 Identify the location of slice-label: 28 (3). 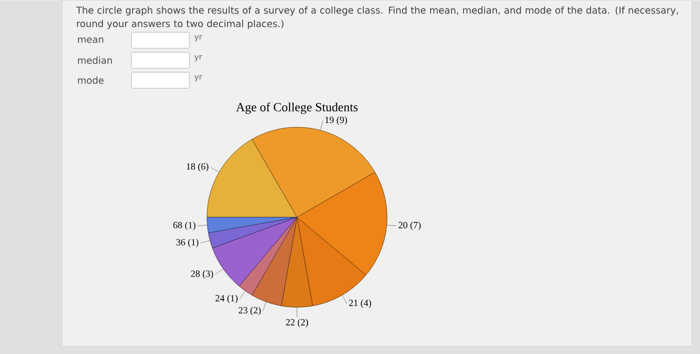
(202, 274).